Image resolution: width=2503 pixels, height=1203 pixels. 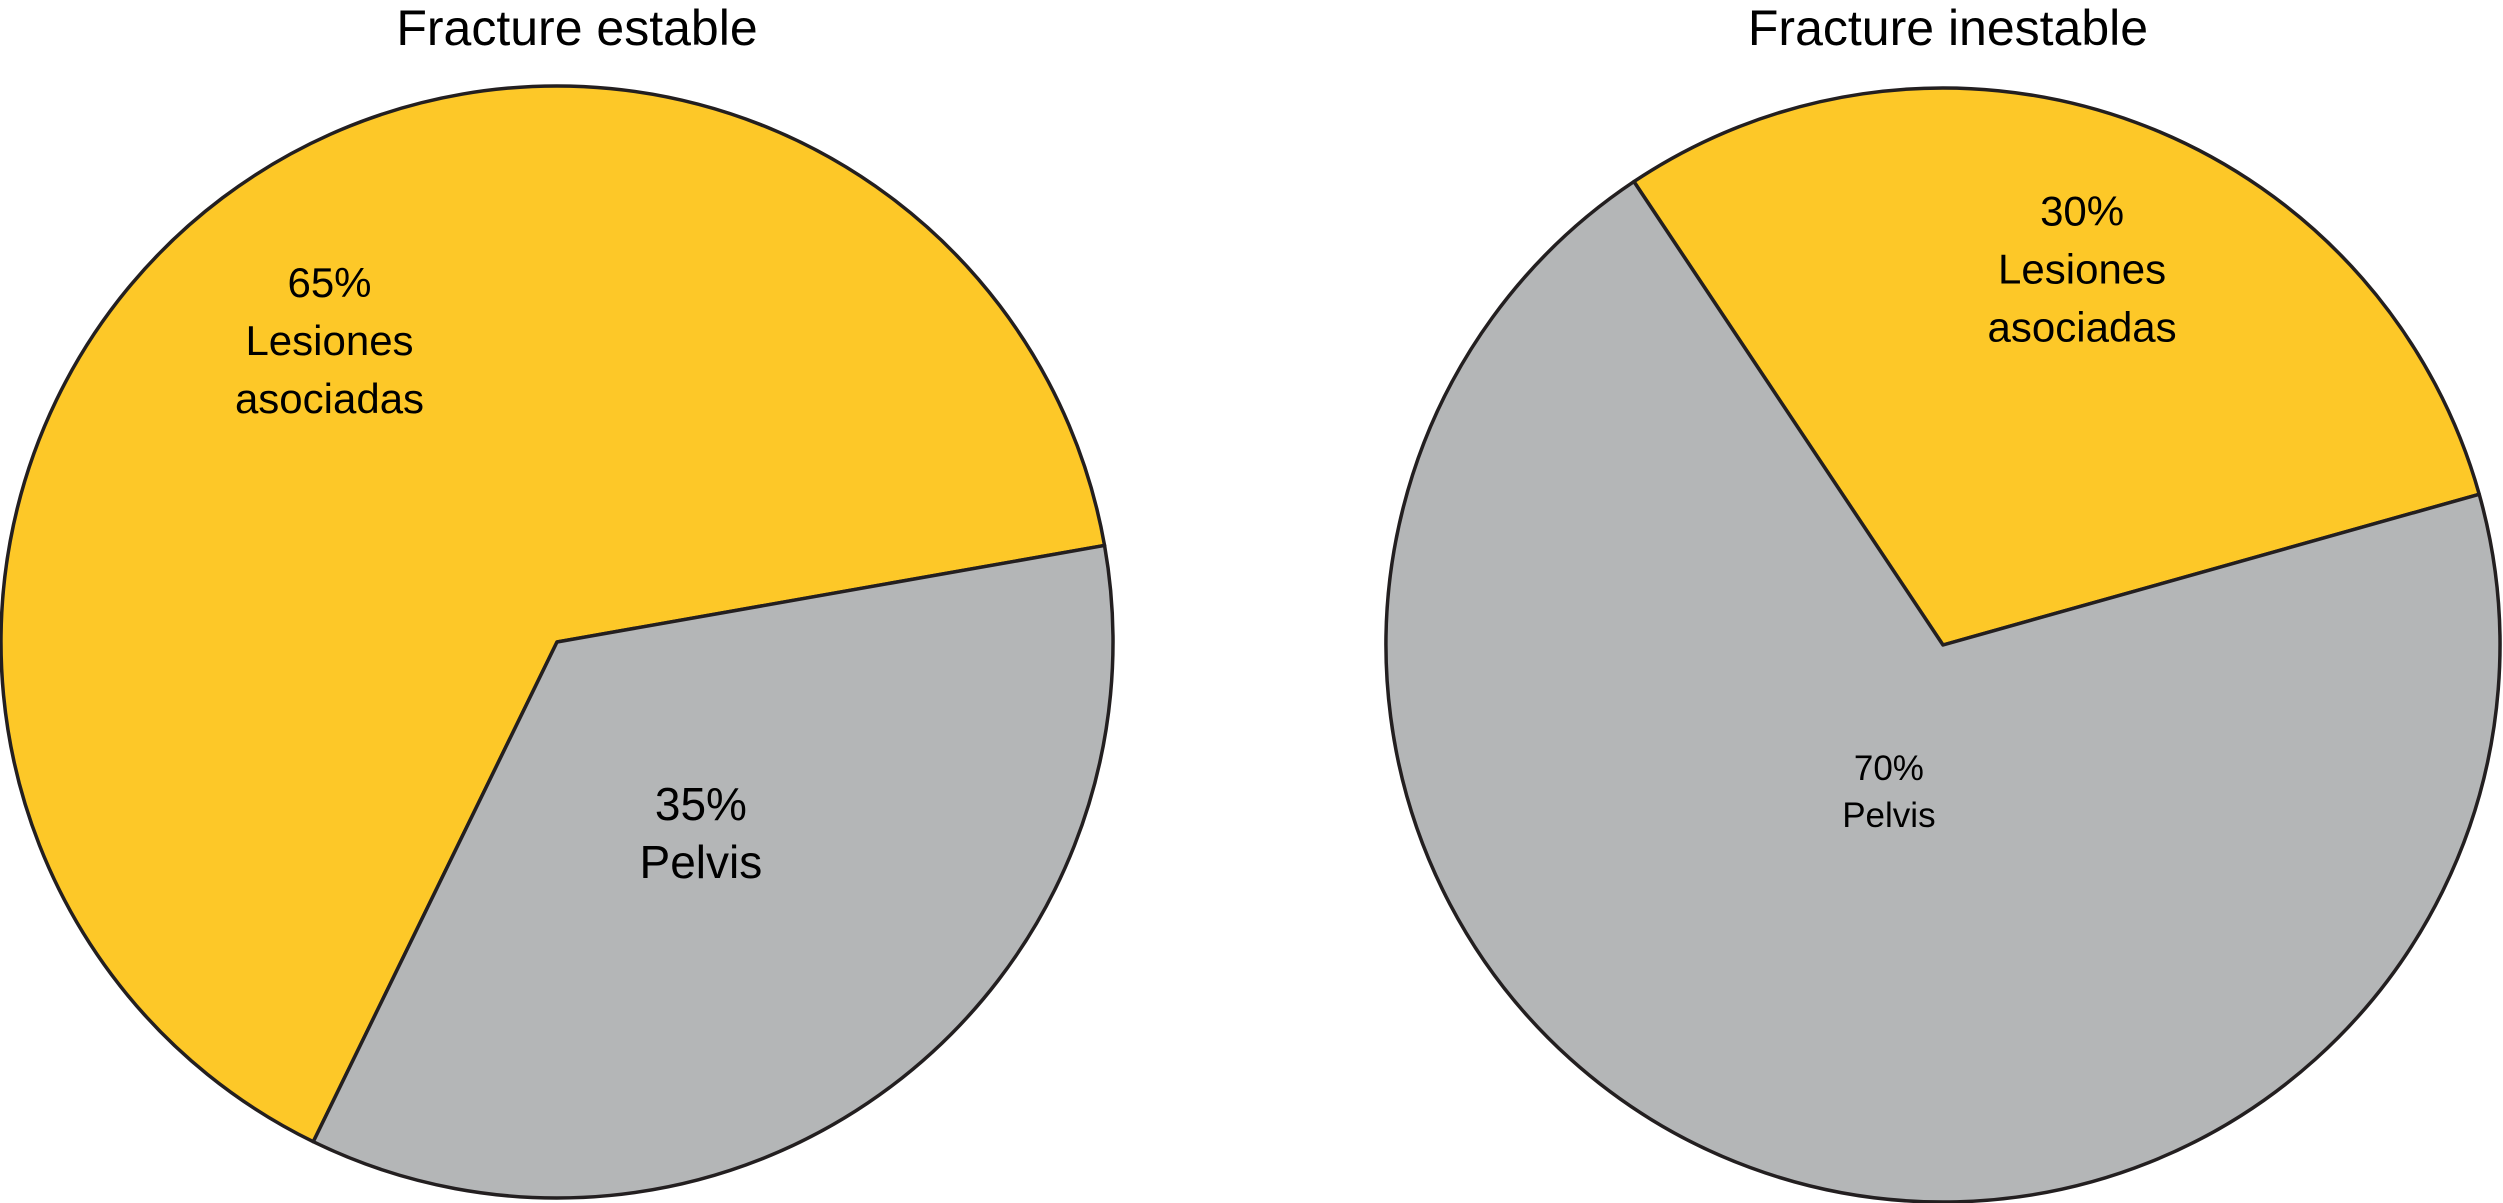 What do you see at coordinates (1889, 768) in the screenshot?
I see `slice-percent-label: 70%` at bounding box center [1889, 768].